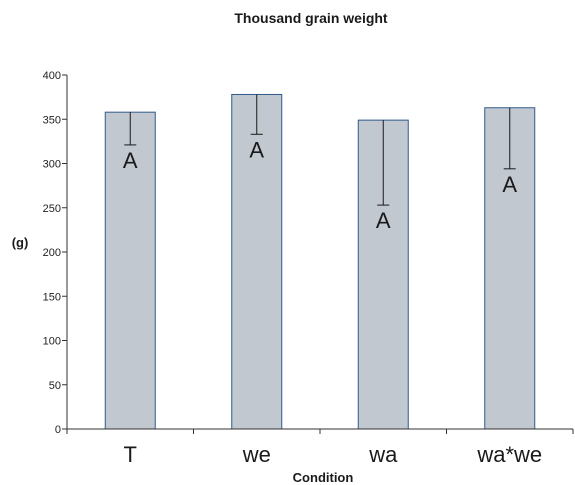  What do you see at coordinates (509, 454) in the screenshot?
I see `x-tick-label-3: wa*we` at bounding box center [509, 454].